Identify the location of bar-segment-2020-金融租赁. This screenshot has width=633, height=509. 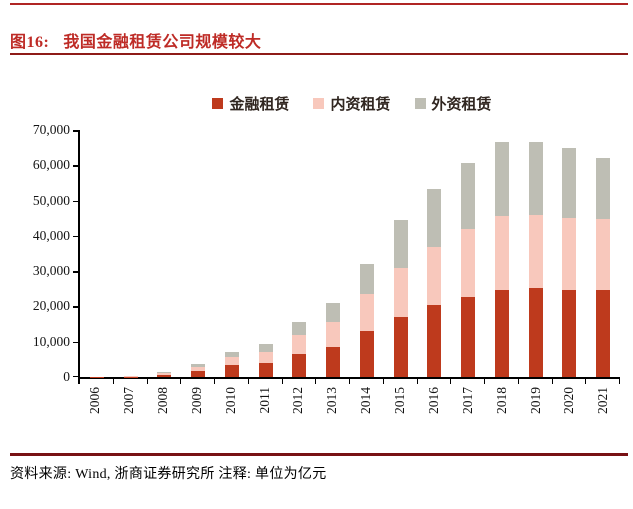
(569, 333).